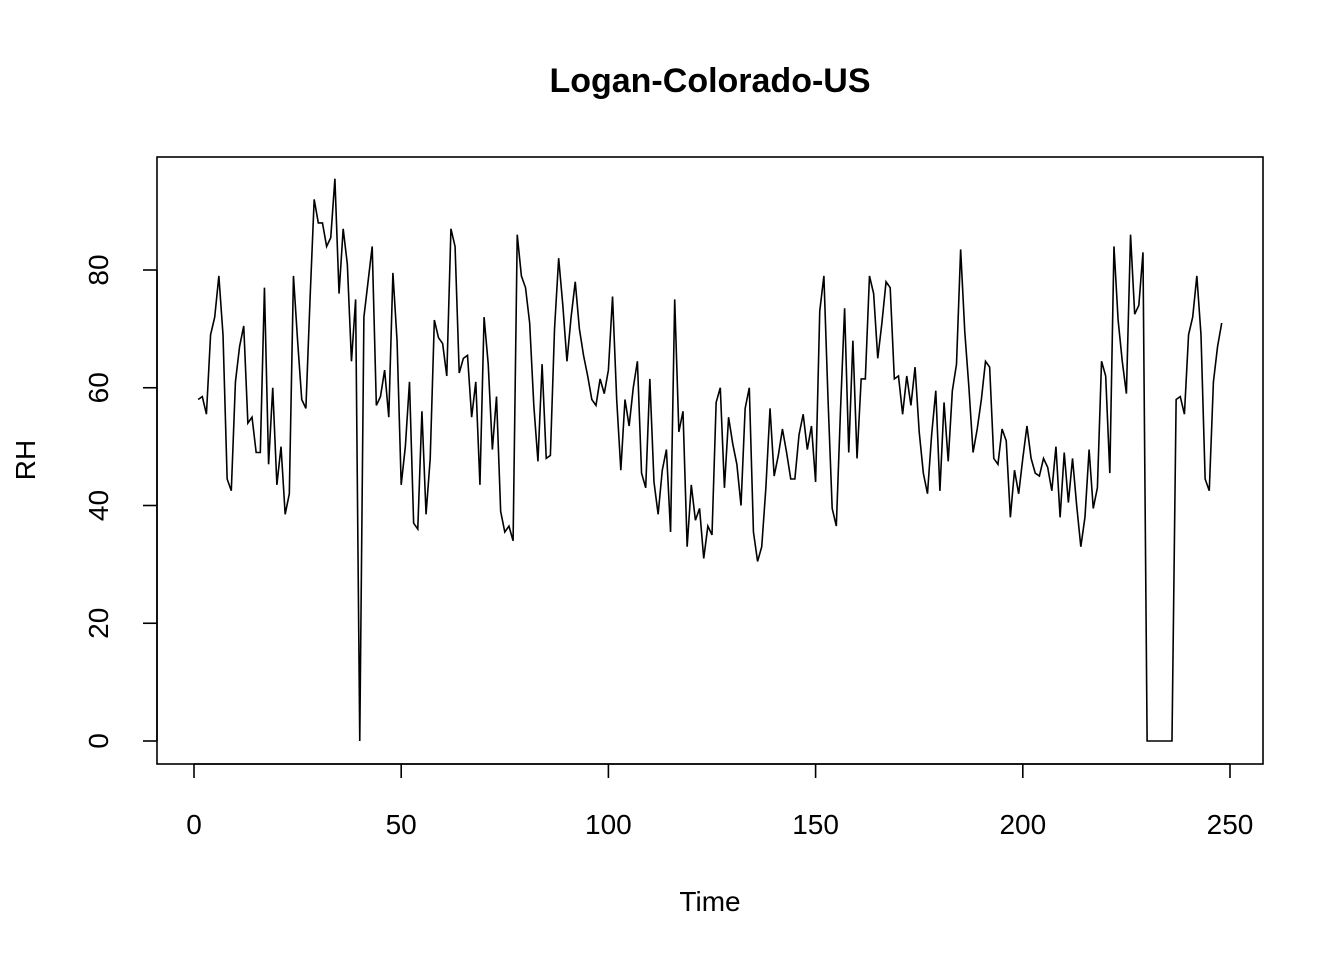  Describe the element at coordinates (401, 824) in the screenshot. I see `x-tick-label: 50` at that location.